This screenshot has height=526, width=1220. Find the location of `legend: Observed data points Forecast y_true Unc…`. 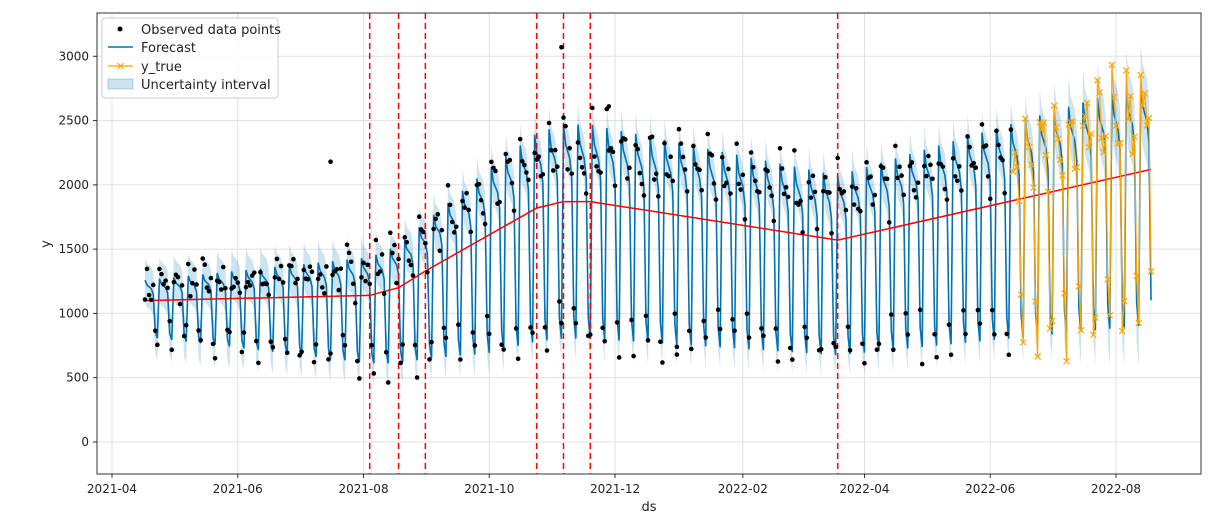

legend: Observed data points Forecast y_true Unc… is located at coordinates (191, 58).